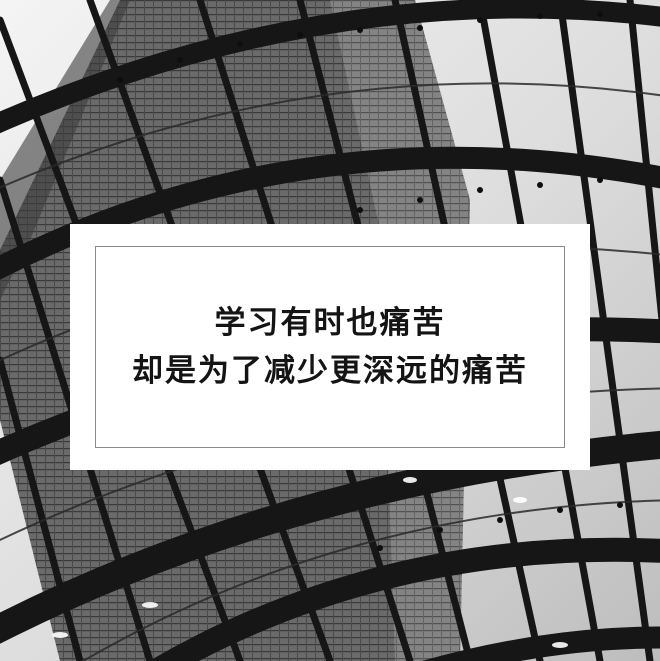  What do you see at coordinates (330, 371) in the screenshot?
I see `quote-line-2: 却是为了减少更深远的痛苦` at bounding box center [330, 371].